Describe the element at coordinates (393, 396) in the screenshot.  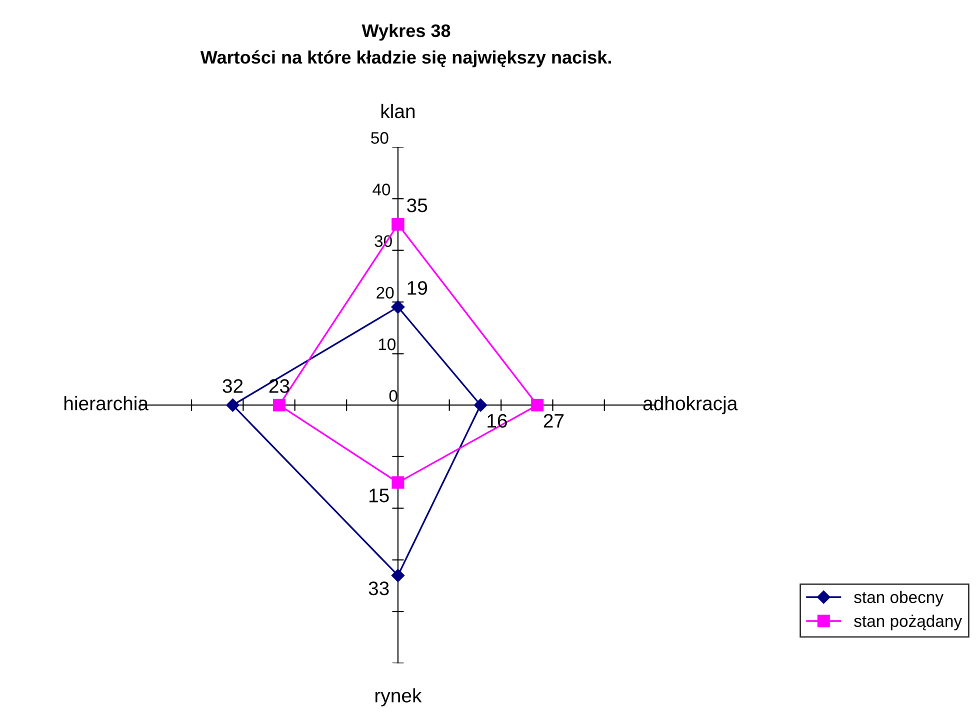
I see `y-tick-label: 0` at that location.